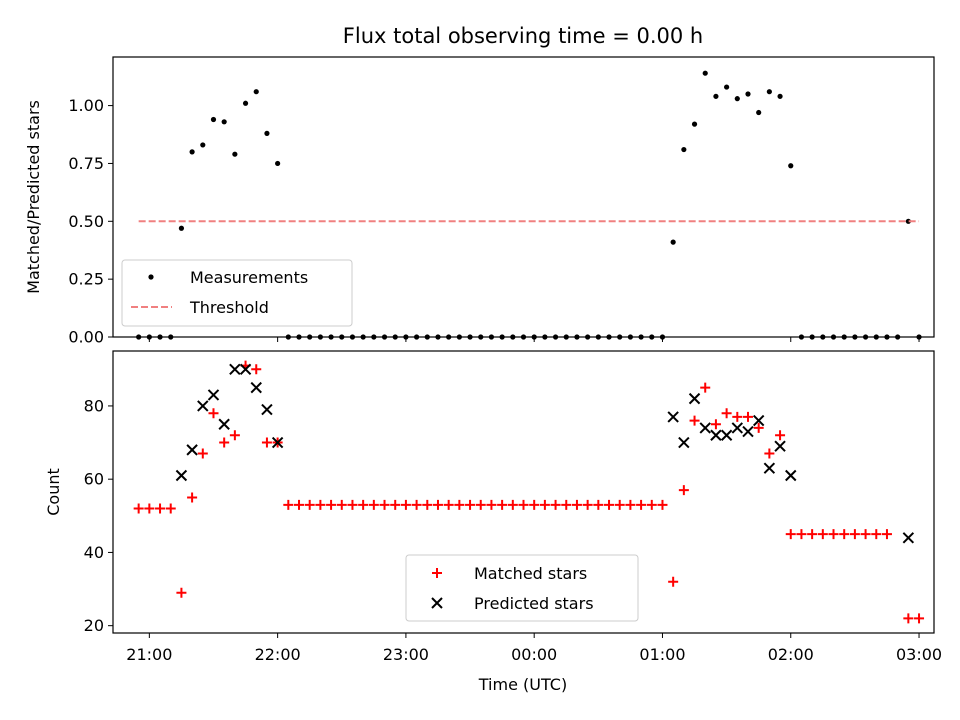 The image size is (960, 720). Describe the element at coordinates (86, 105) in the screenshot. I see `top-y-tick-label: 1.00` at that location.